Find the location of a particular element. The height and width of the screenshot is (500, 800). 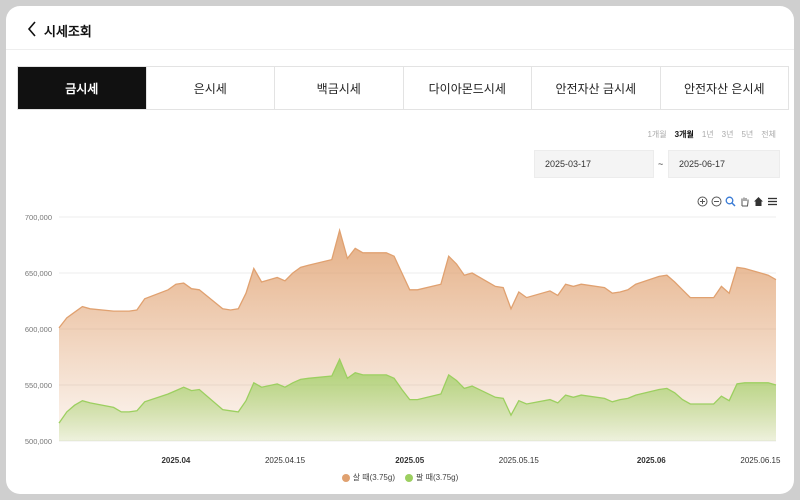

y-tick-label: 700,000 is located at coordinates (38, 217).